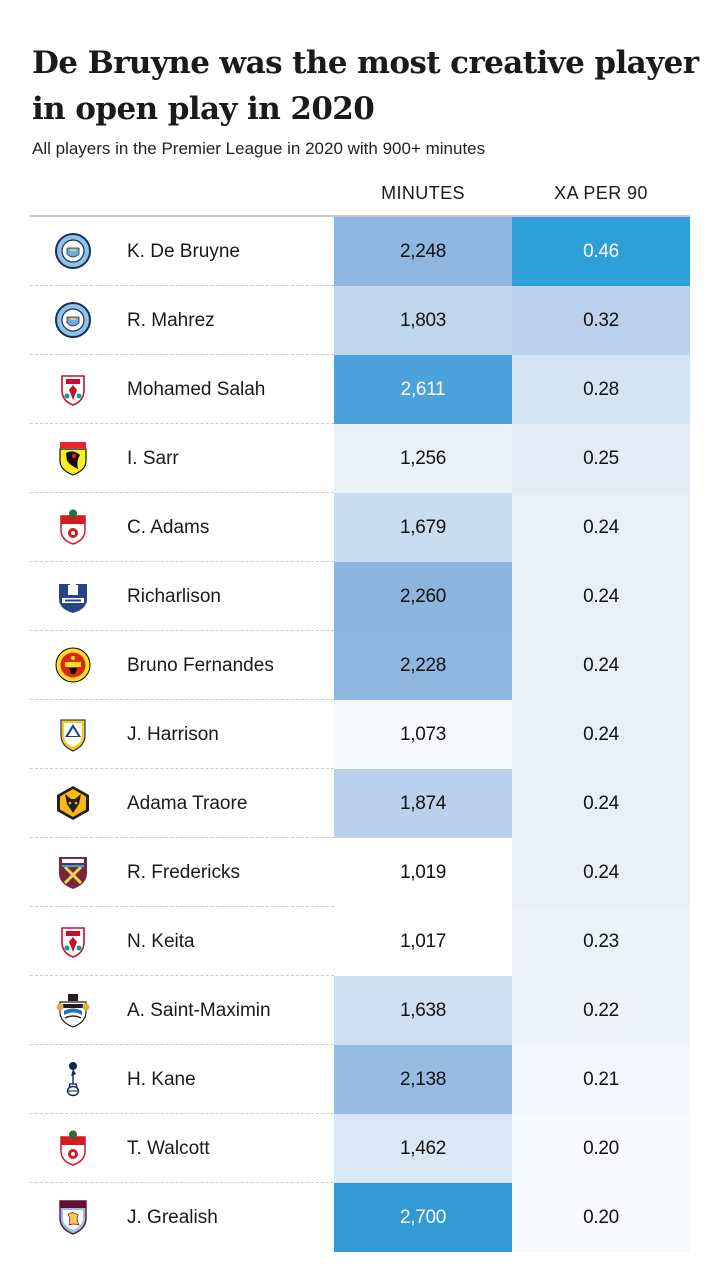 This screenshot has height=1284, width=720. What do you see at coordinates (73, 803) in the screenshot?
I see `wolves-crest-icon` at bounding box center [73, 803].